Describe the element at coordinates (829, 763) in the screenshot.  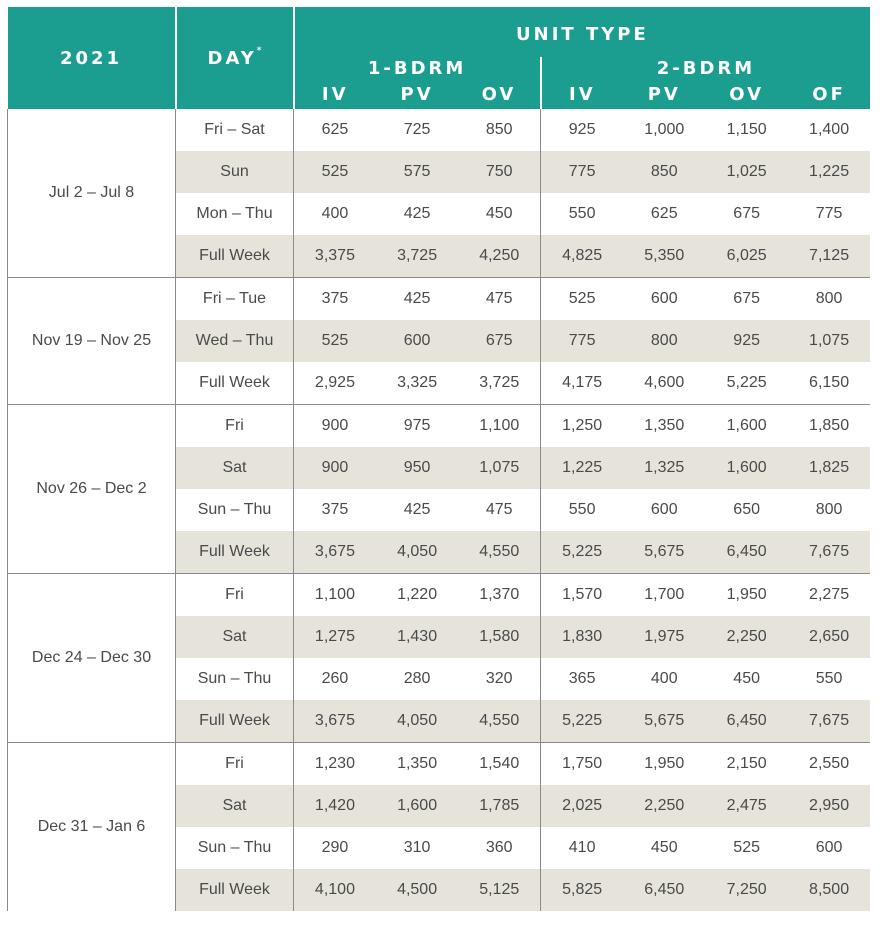
I see `points-cell: 2,550` at that location.